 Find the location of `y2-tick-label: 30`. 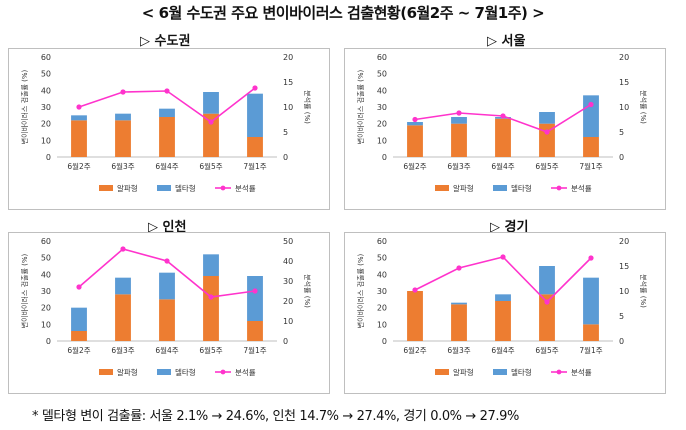

y2-tick-label: 30 is located at coordinates (288, 281).